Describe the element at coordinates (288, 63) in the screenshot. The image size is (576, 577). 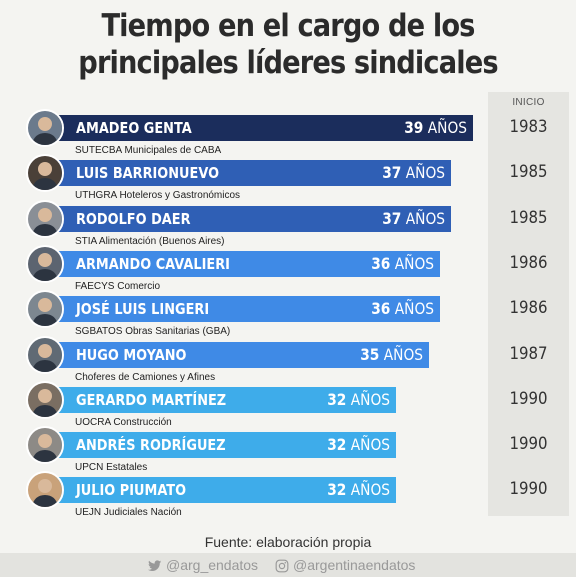
I see `title-line-2: principales líderes sindicales` at that location.